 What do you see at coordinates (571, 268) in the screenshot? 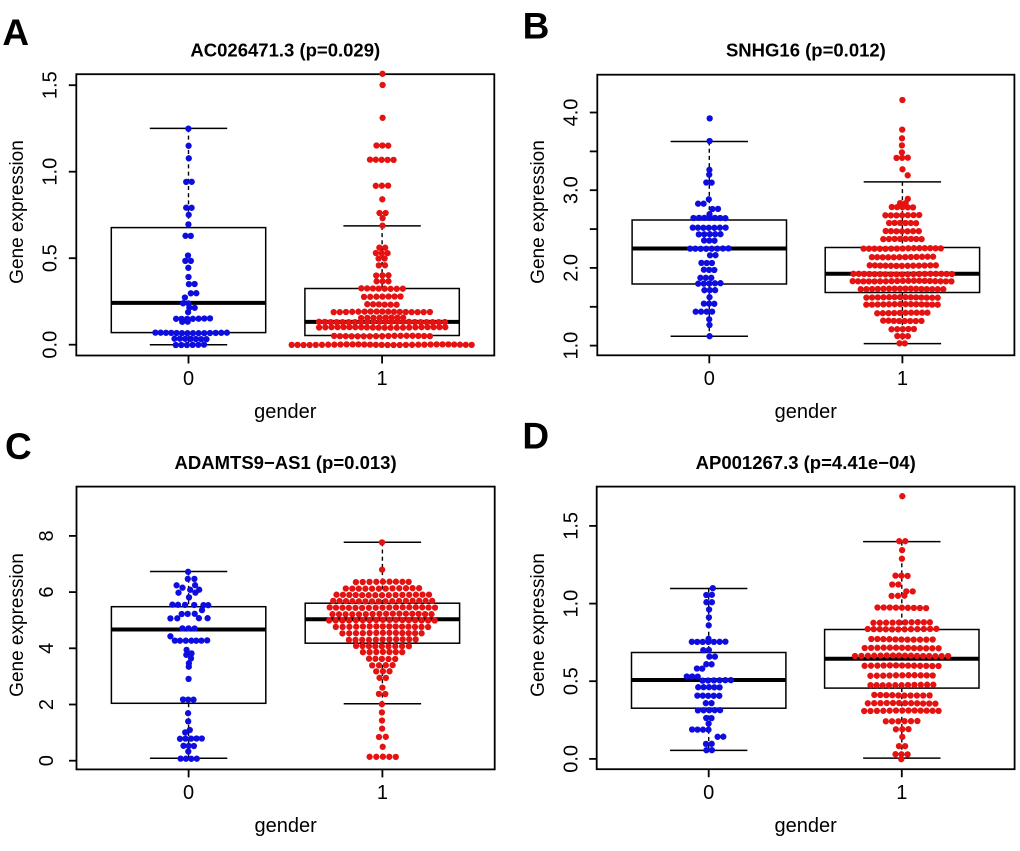
I see `svg-text: 2.0` at bounding box center [571, 268].